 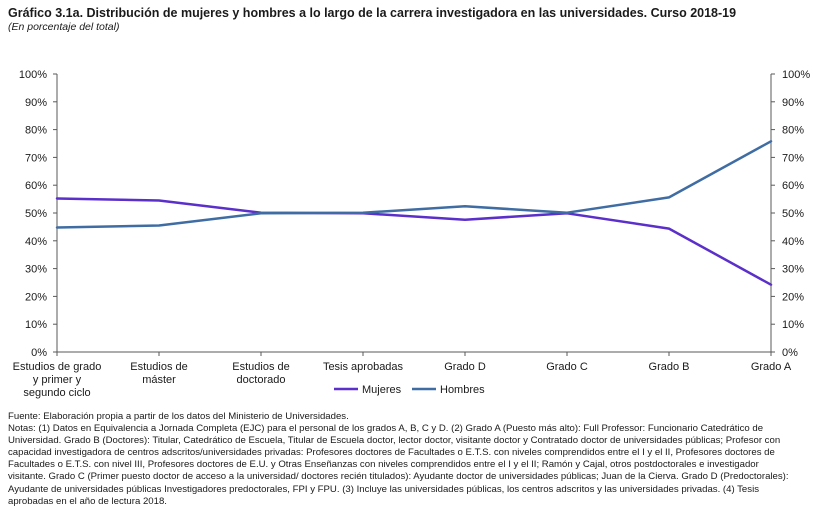 What do you see at coordinates (382, 390) in the screenshot?
I see `legend-label-mujeres: Mujeres` at bounding box center [382, 390].